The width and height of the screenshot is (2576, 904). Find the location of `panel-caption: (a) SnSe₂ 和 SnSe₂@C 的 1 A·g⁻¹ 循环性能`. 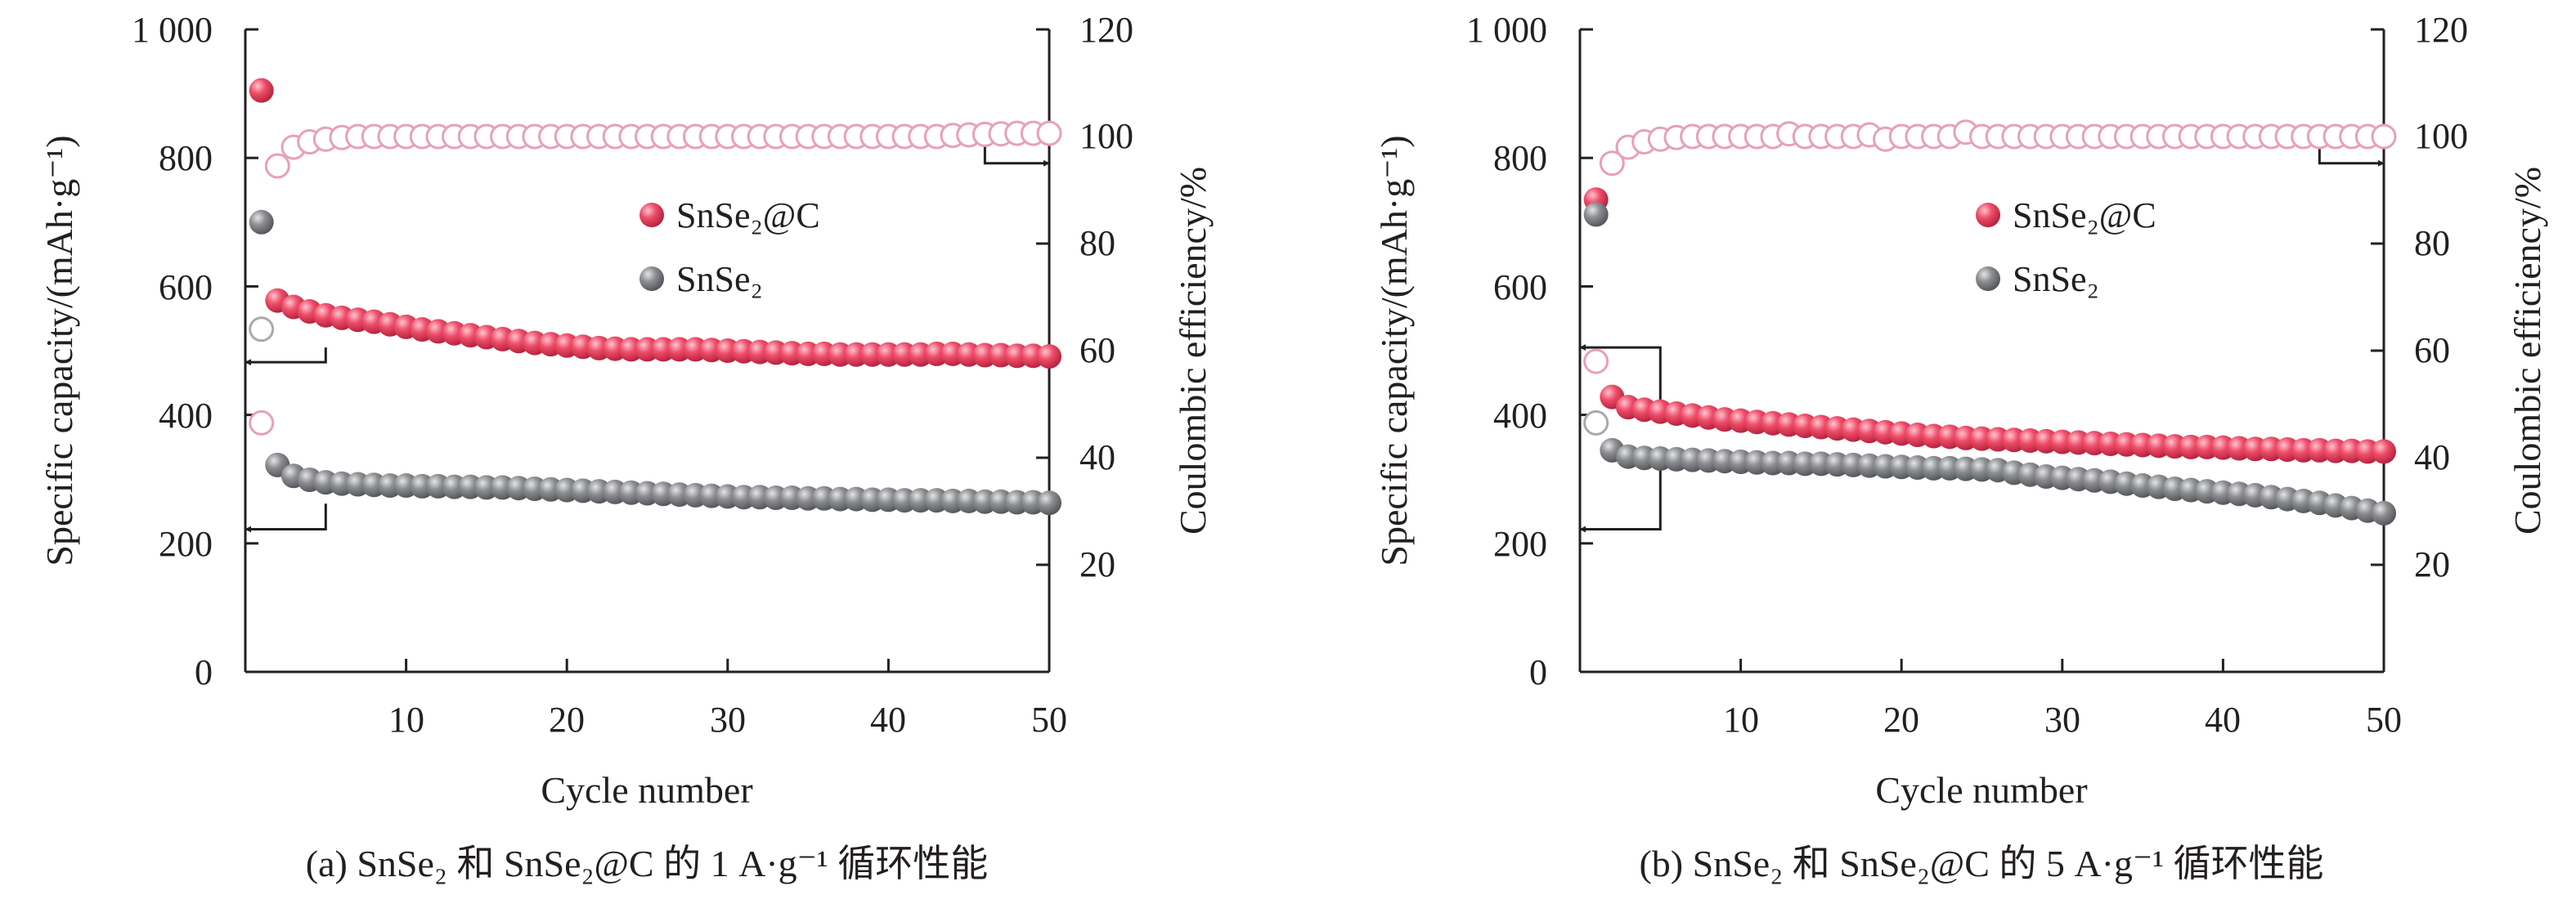

panel-caption: (a) SnSe₂ 和 SnSe₂@C 的 1 A·g⁻¹ 循环性能 is located at coordinates (647, 863).